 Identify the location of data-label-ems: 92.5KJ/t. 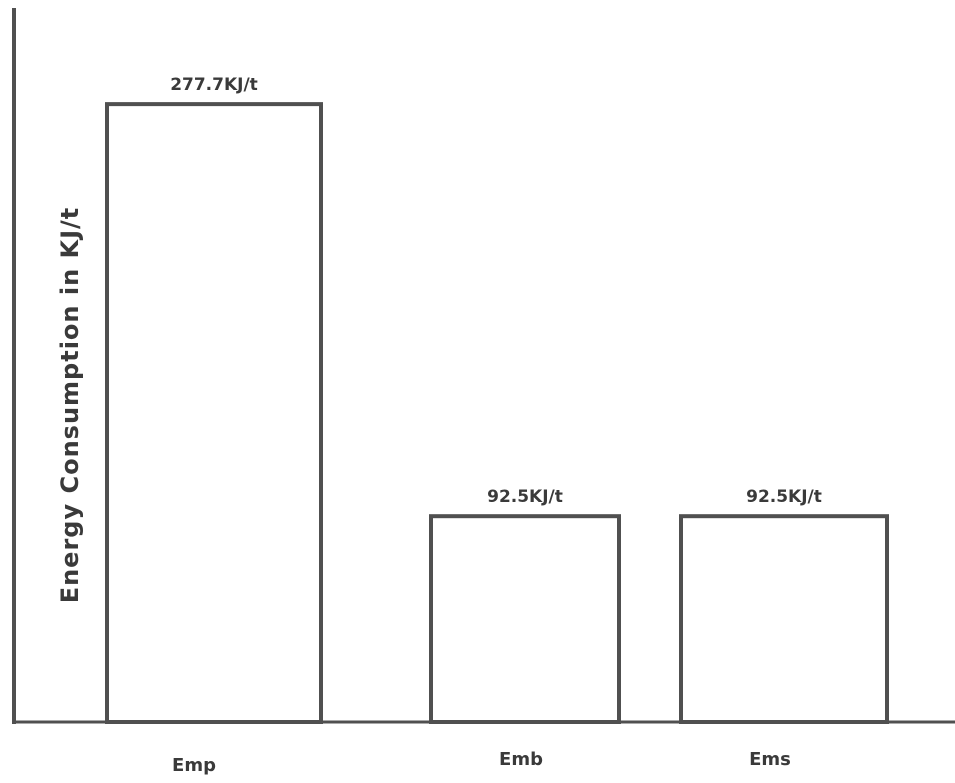
(784, 497).